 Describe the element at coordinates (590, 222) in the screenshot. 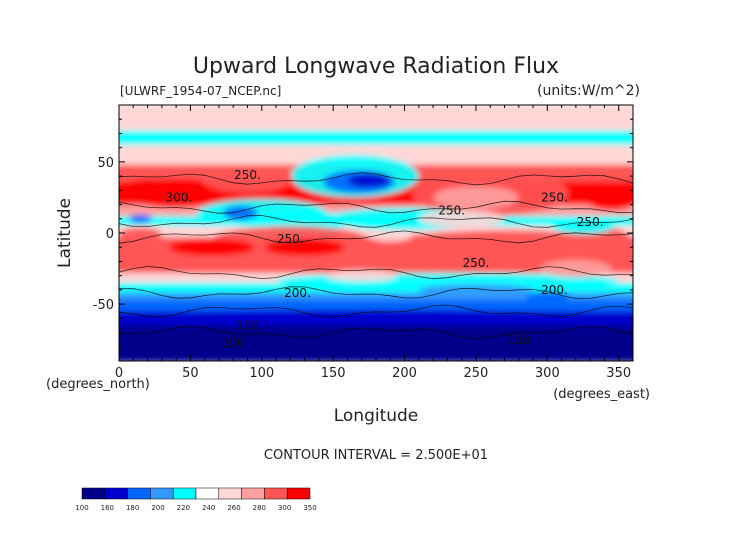

I see `contour-label-5: 250.` at that location.